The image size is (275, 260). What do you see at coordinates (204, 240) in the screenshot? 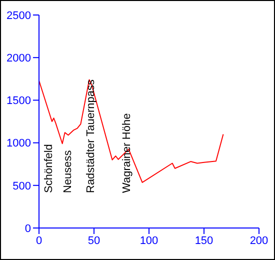
I see `x-tick-label: 150` at bounding box center [204, 240].